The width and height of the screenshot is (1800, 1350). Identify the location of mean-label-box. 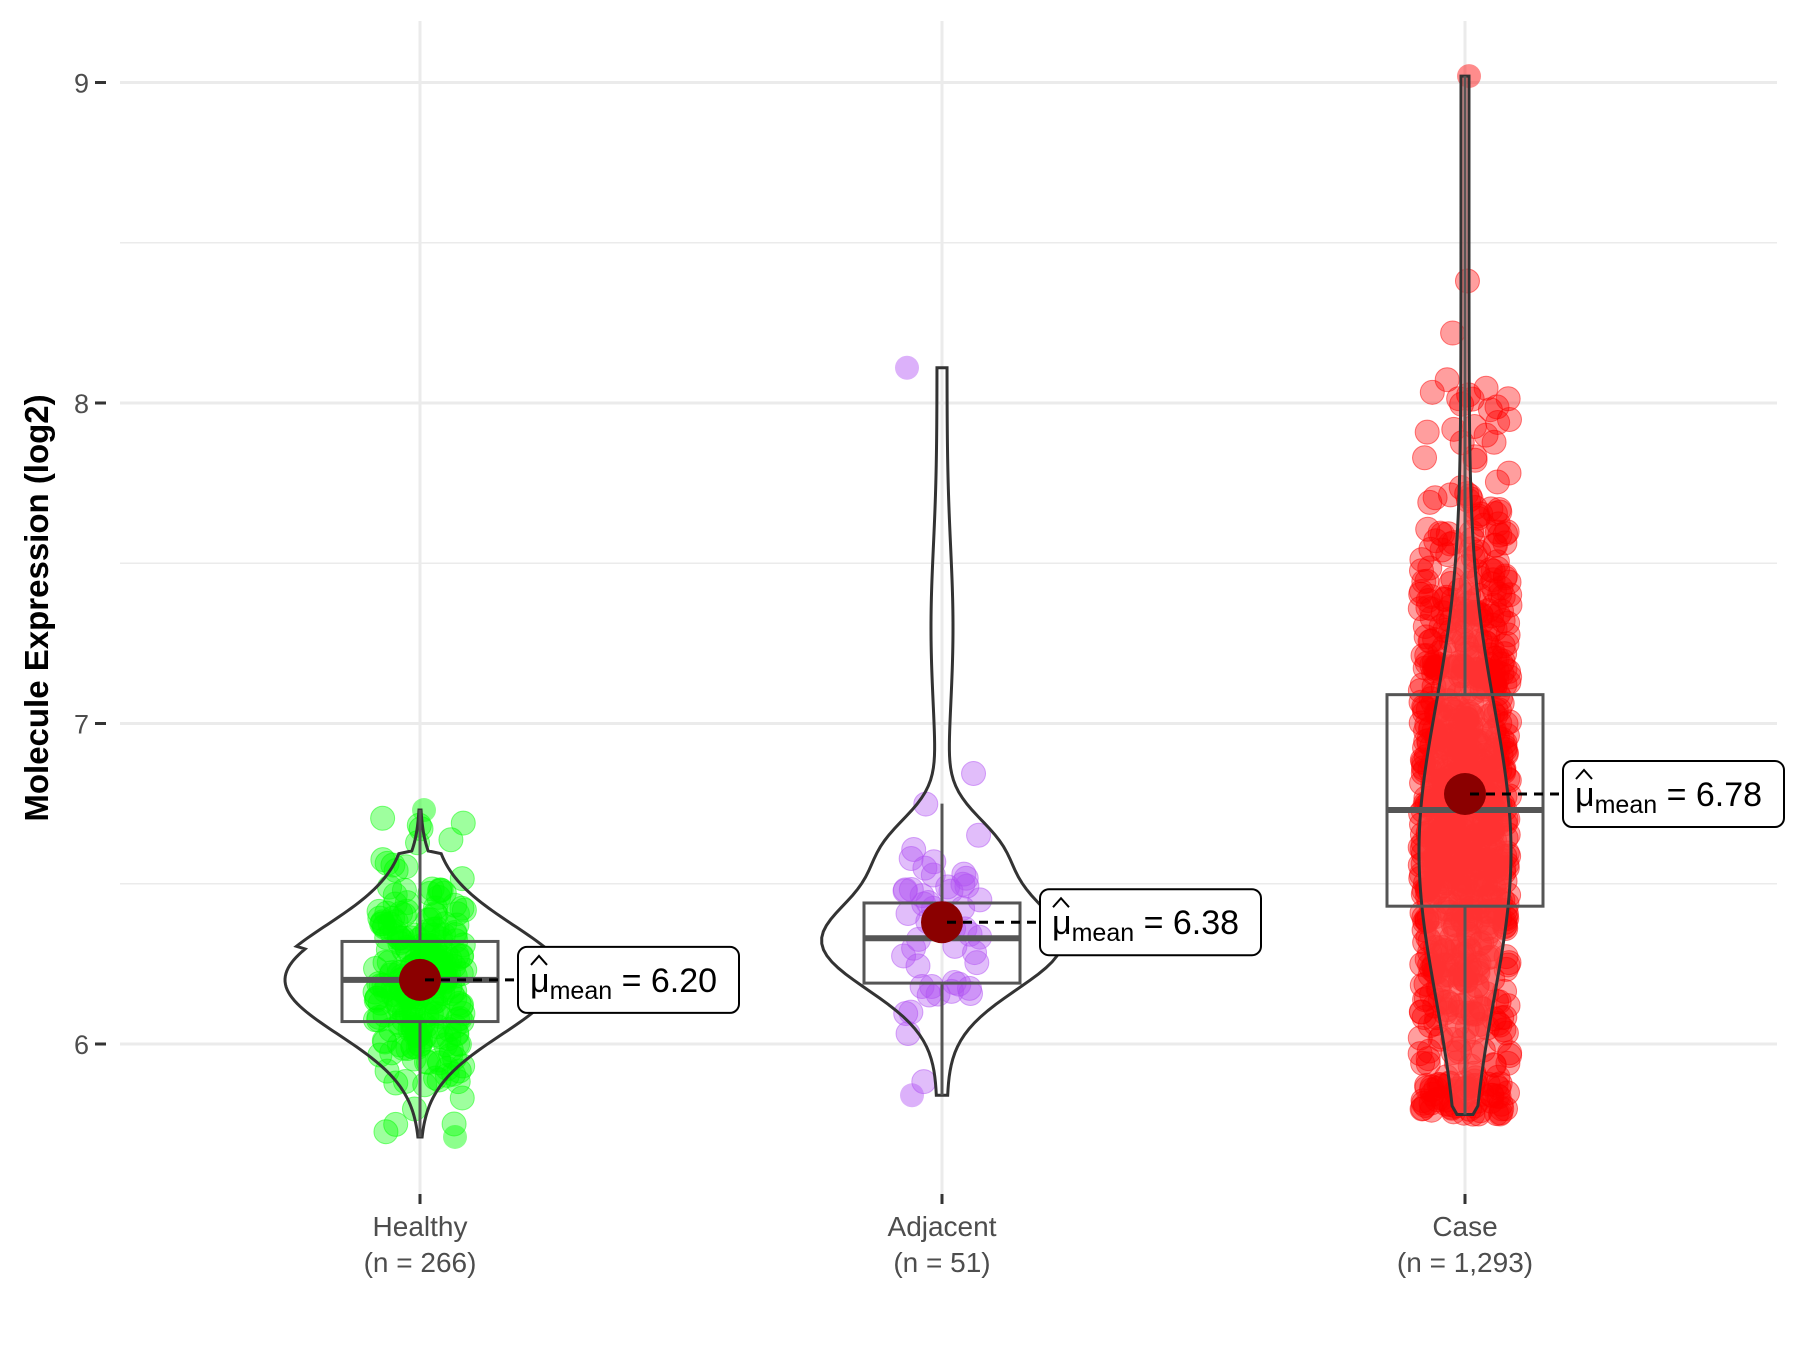
(1150, 922).